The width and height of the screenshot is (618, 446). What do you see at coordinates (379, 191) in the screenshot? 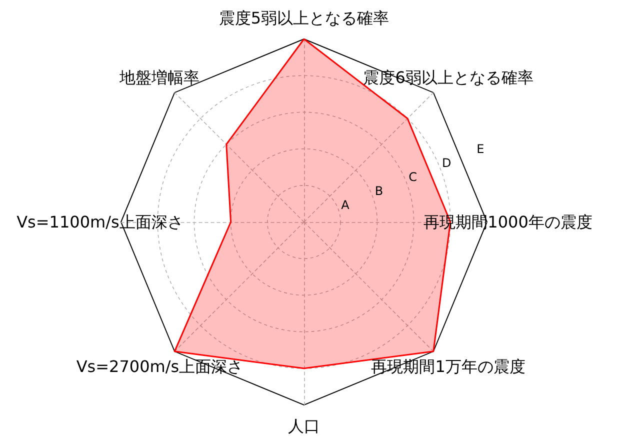
I see `y-tick-label: B` at bounding box center [379, 191].